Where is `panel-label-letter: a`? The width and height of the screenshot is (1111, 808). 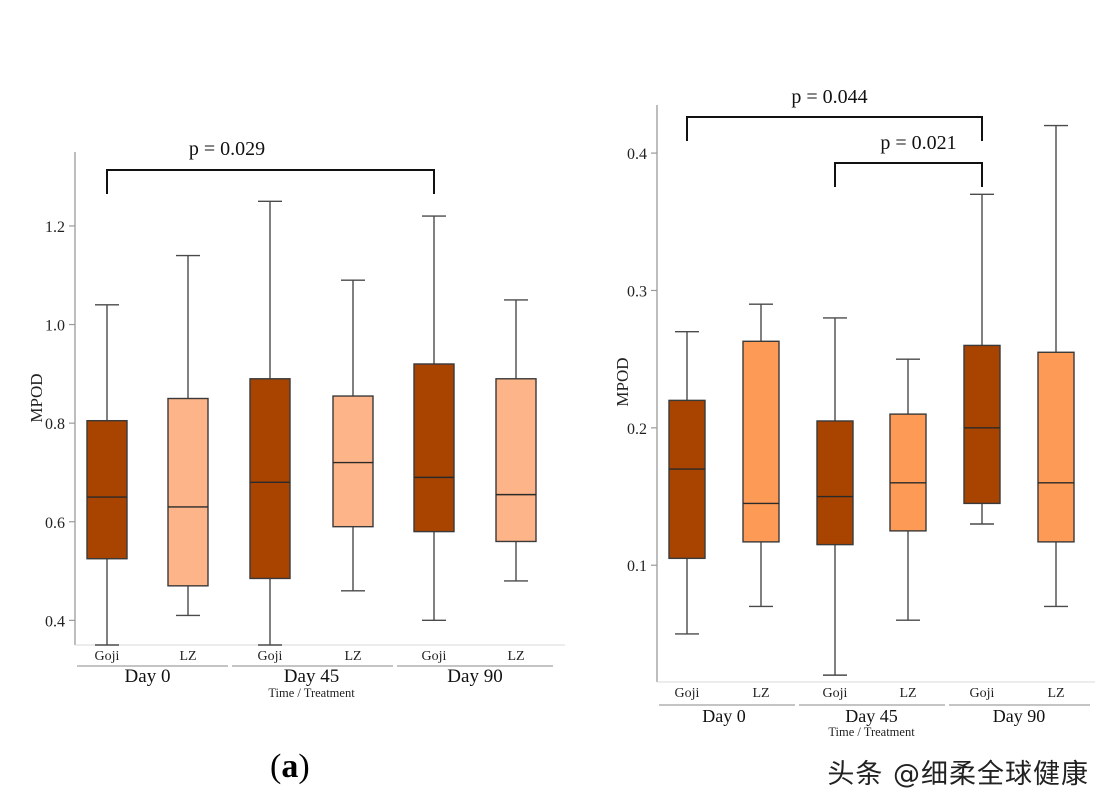
panel-label-letter: a is located at coordinates (290, 766).